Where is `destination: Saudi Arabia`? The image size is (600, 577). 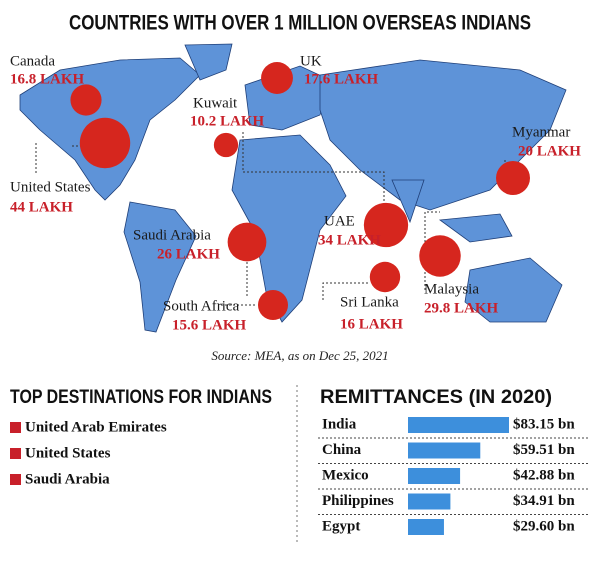
destination: Saudi Arabia is located at coordinates (67, 479).